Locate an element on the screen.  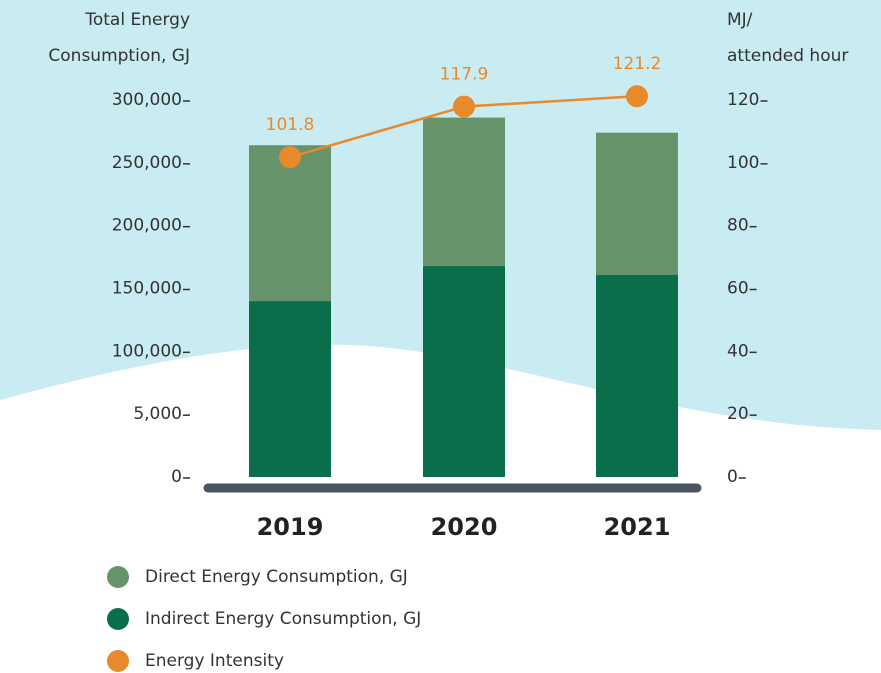
x-tick-label: 2020 is located at coordinates (464, 527).